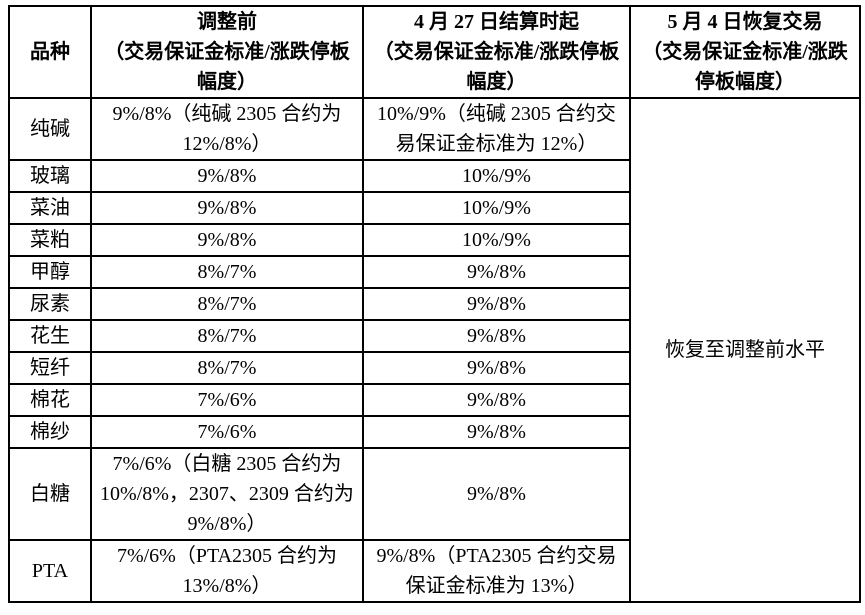 The width and height of the screenshot is (865, 615). I want to click on variety-cell: 甲醇, so click(50, 272).